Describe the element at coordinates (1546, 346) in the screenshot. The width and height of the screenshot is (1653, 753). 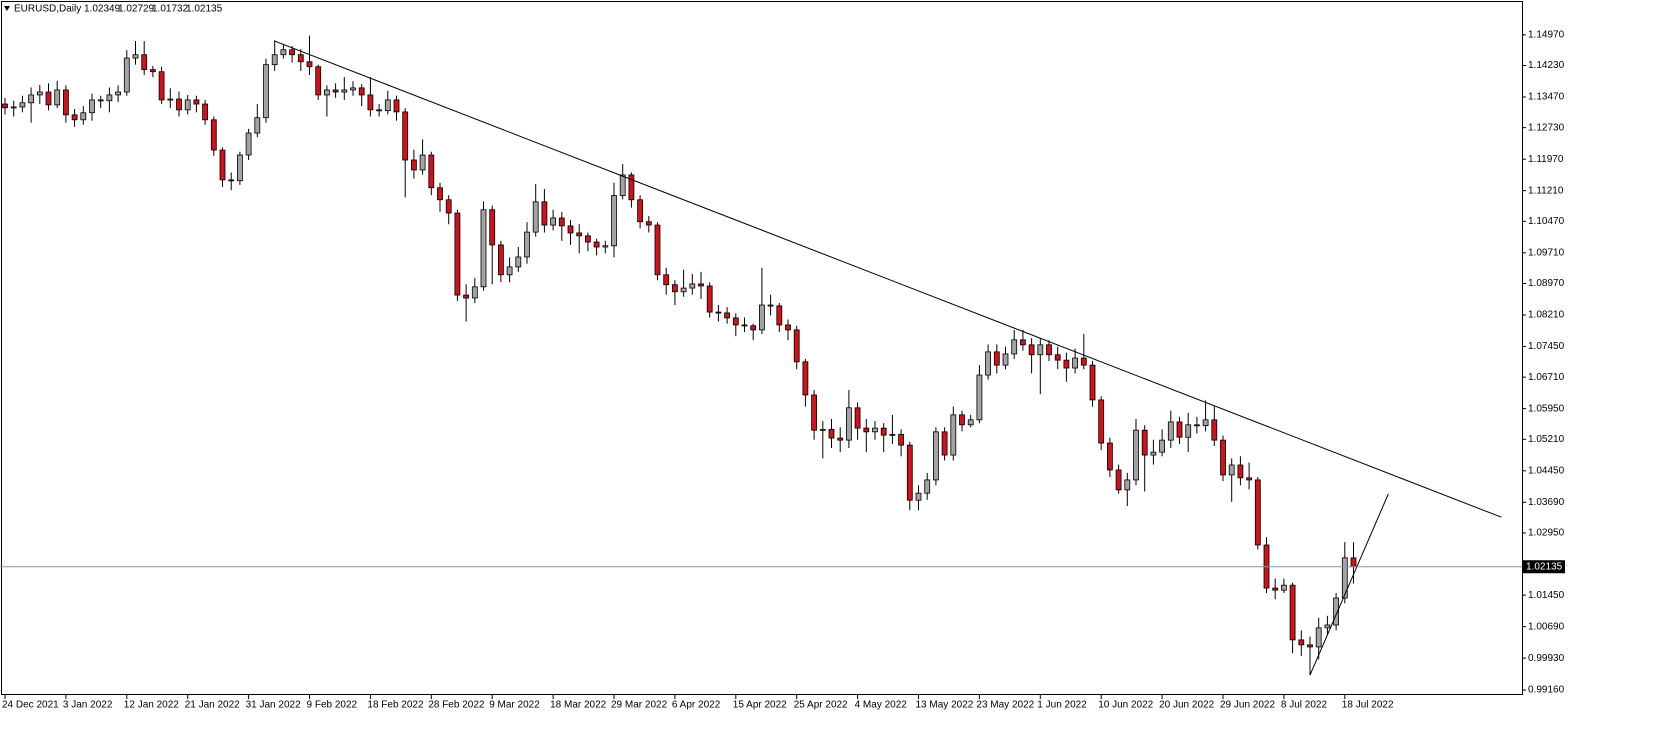
I see `y-tick-label: 1.07450` at that location.